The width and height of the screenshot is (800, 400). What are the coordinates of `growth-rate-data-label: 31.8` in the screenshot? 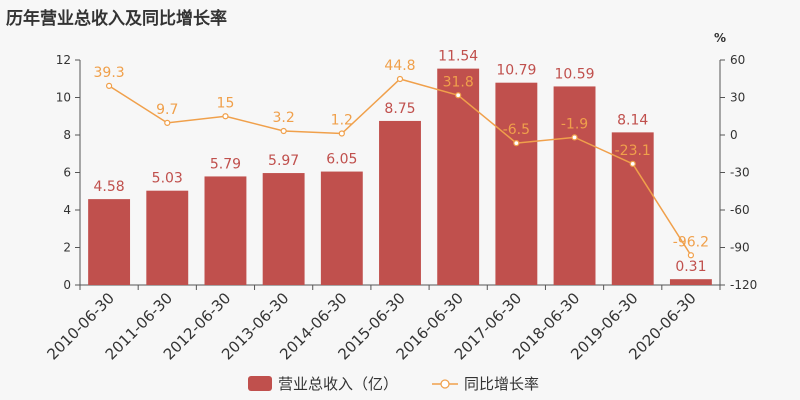 It's located at (458, 82).